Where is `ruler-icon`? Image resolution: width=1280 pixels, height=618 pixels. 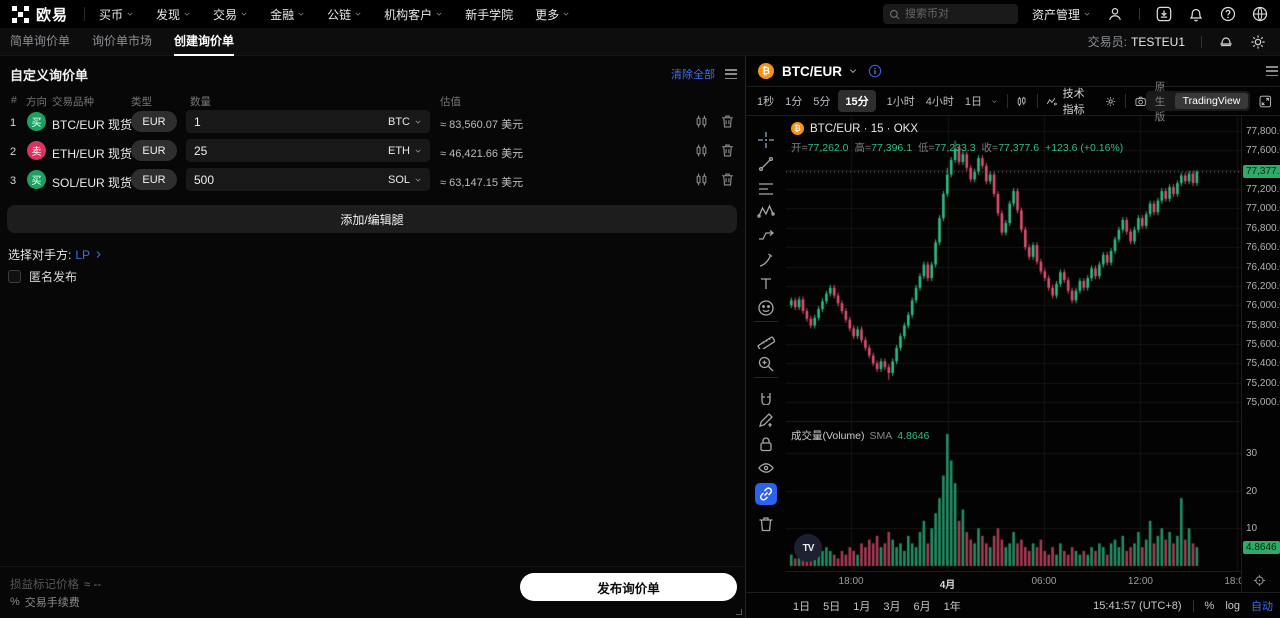
ruler-icon is located at coordinates (766, 340).